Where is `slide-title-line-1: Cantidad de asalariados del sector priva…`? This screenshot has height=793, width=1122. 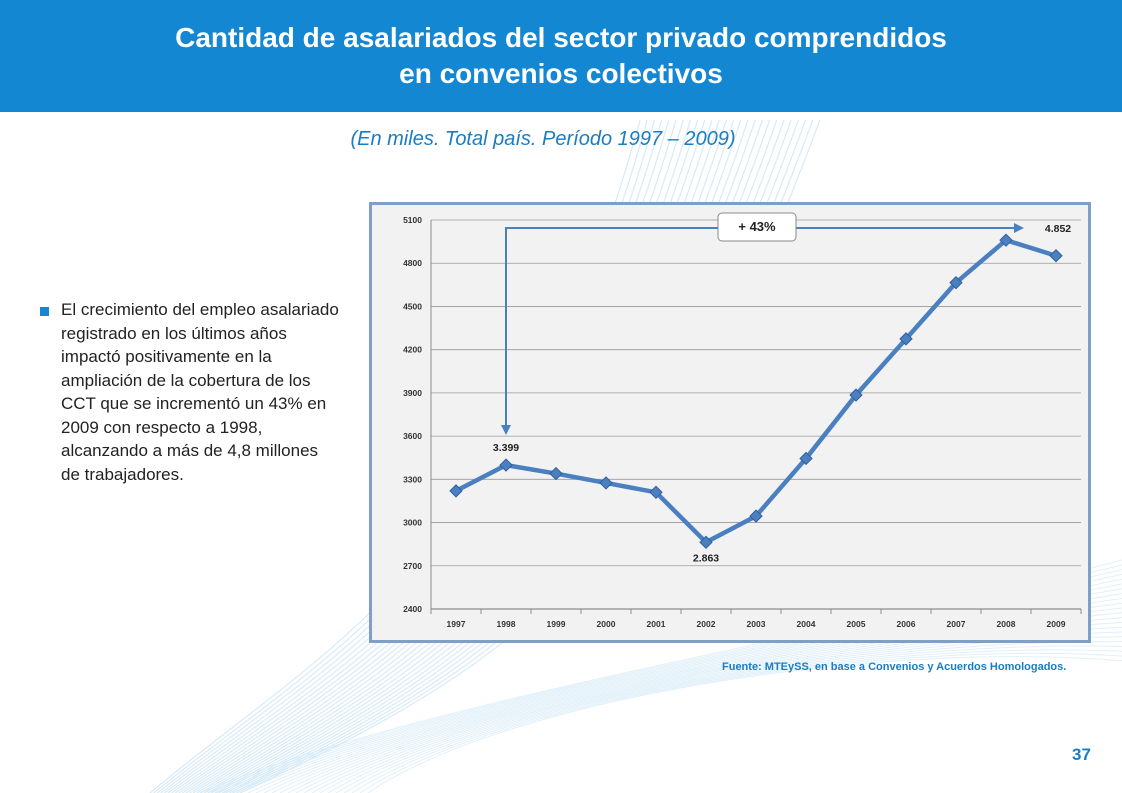
slide-title-line-1: Cantidad de asalariados del sector priva… is located at coordinates (561, 37).